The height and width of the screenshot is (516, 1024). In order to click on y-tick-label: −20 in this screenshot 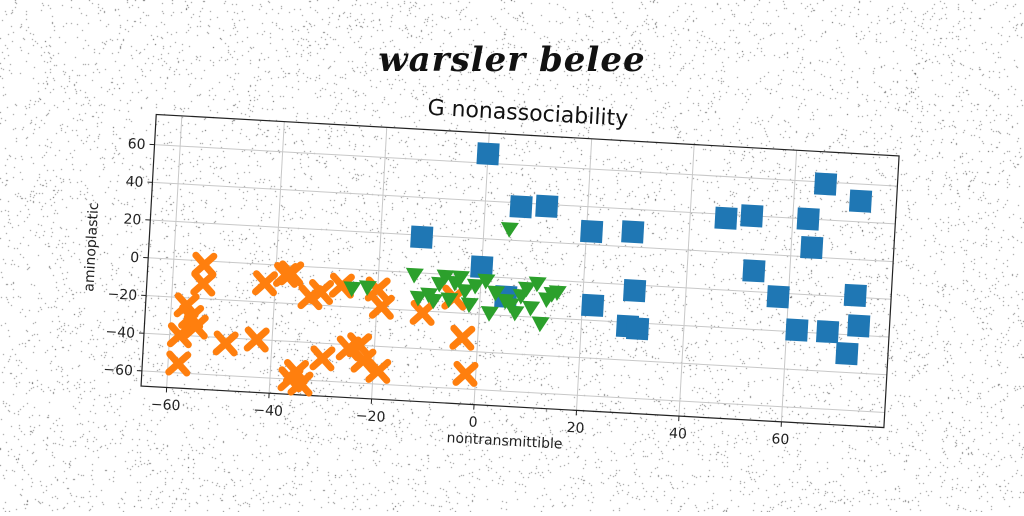, I will do `click(122, 295)`.